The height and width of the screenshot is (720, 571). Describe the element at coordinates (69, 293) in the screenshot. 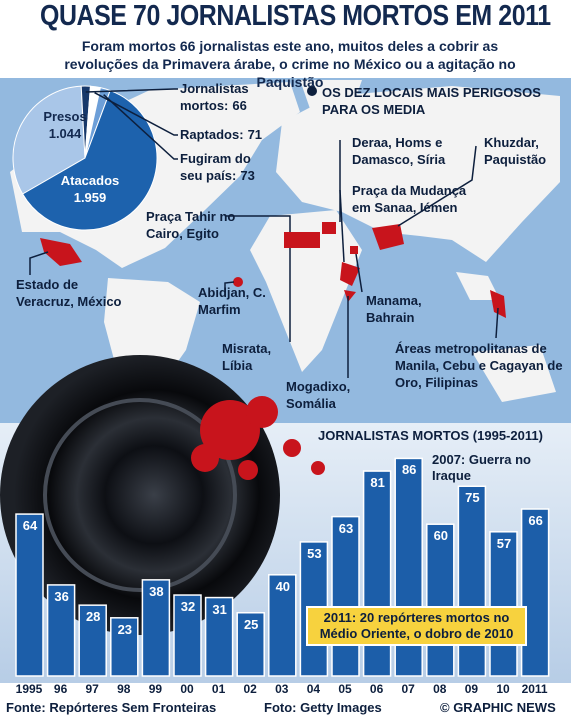

I see `location-label: Estado de Veracruz, México` at that location.